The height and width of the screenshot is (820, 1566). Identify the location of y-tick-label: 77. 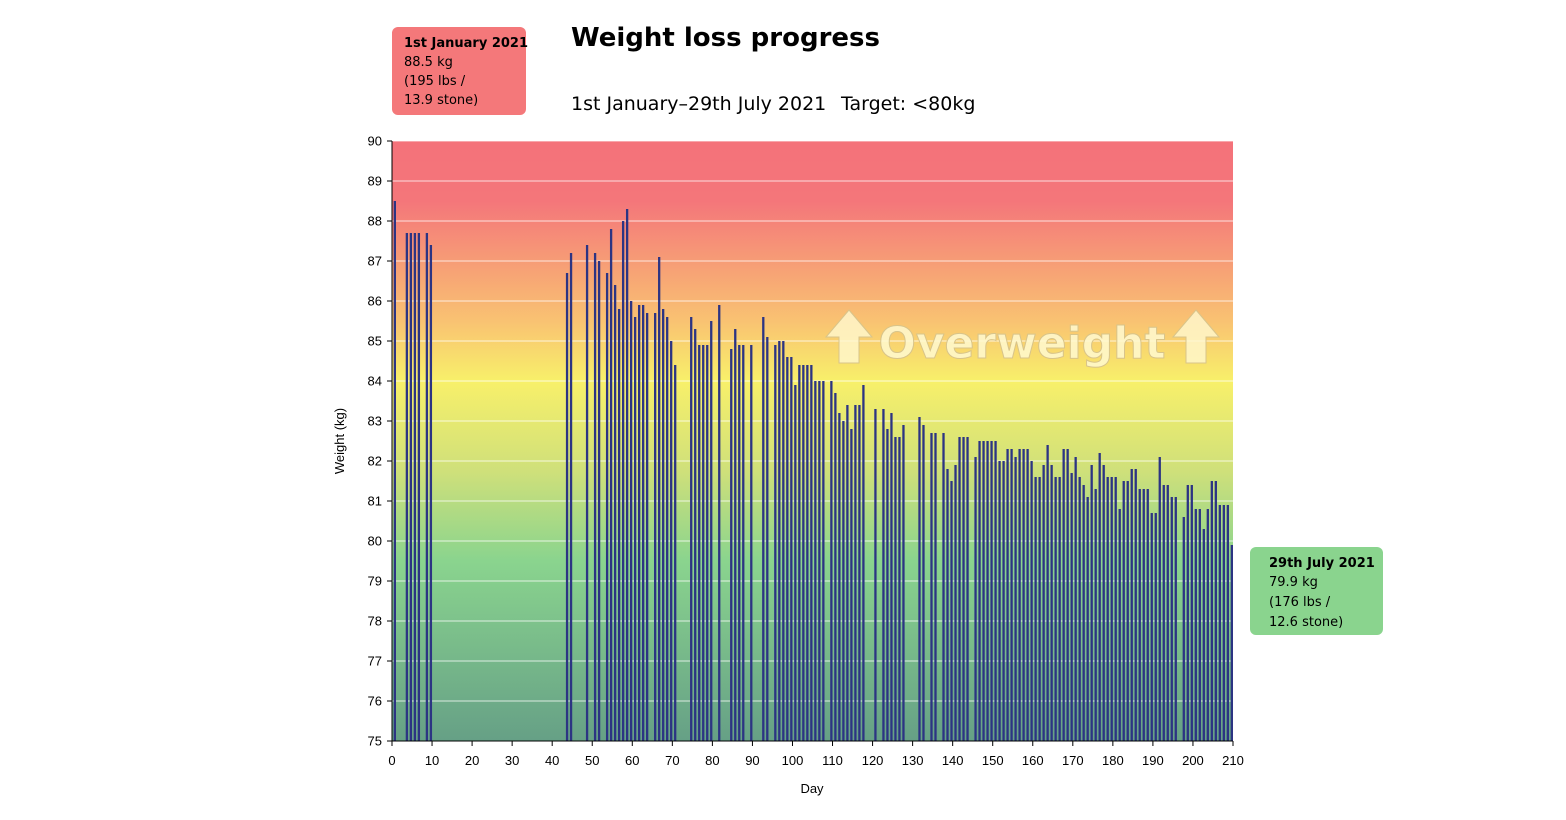
(375, 661).